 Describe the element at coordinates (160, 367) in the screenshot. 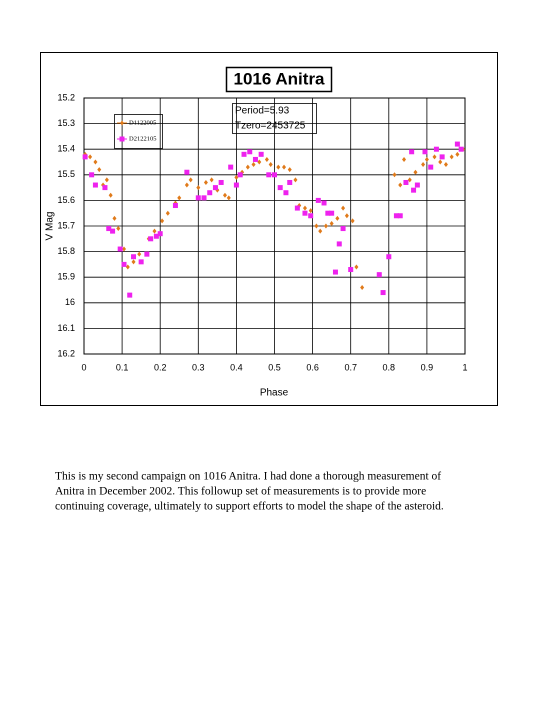

I see `x-tick-label: 0.2` at that location.